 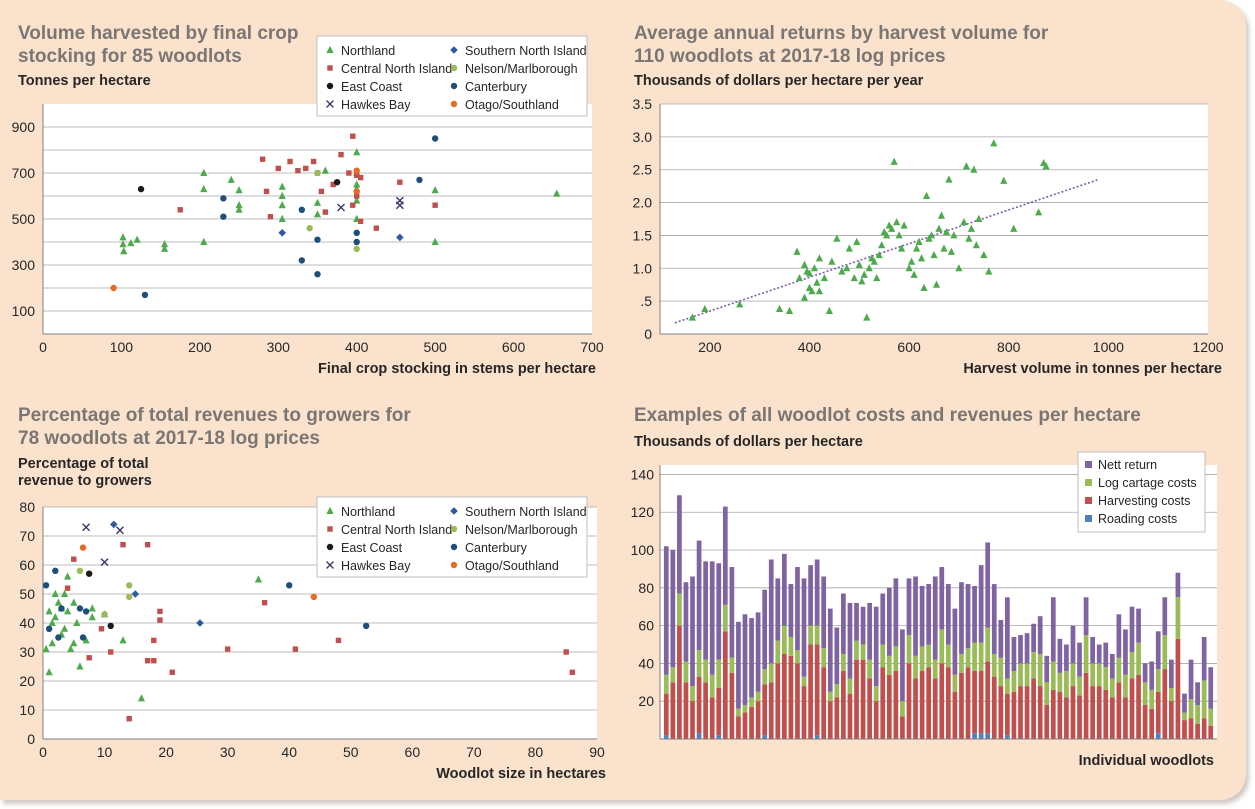 What do you see at coordinates (289, 752) in the screenshot?
I see `x-tick-label: 40` at bounding box center [289, 752].